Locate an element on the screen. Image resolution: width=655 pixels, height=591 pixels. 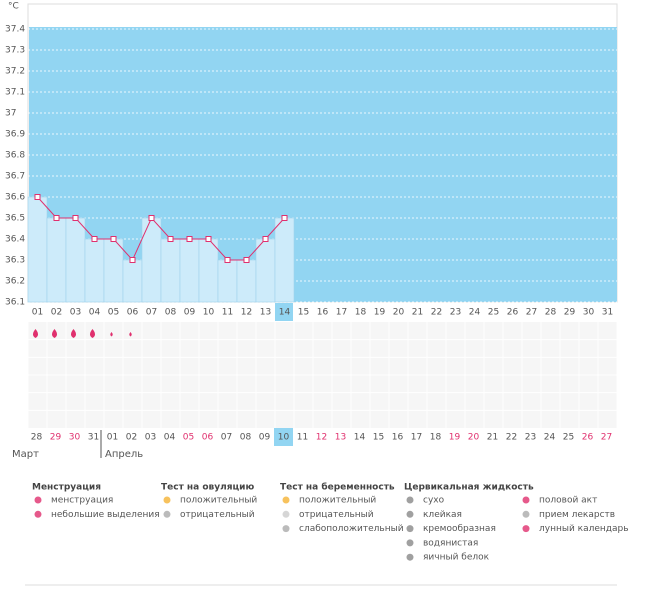
y-tick-label: 37.3 is located at coordinates (15, 51).